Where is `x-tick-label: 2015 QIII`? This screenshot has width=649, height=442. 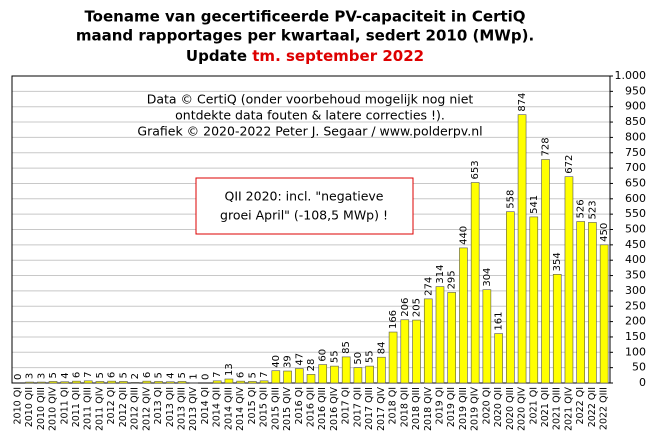
x-tick-label: 2015 QIII is located at coordinates (275, 408).